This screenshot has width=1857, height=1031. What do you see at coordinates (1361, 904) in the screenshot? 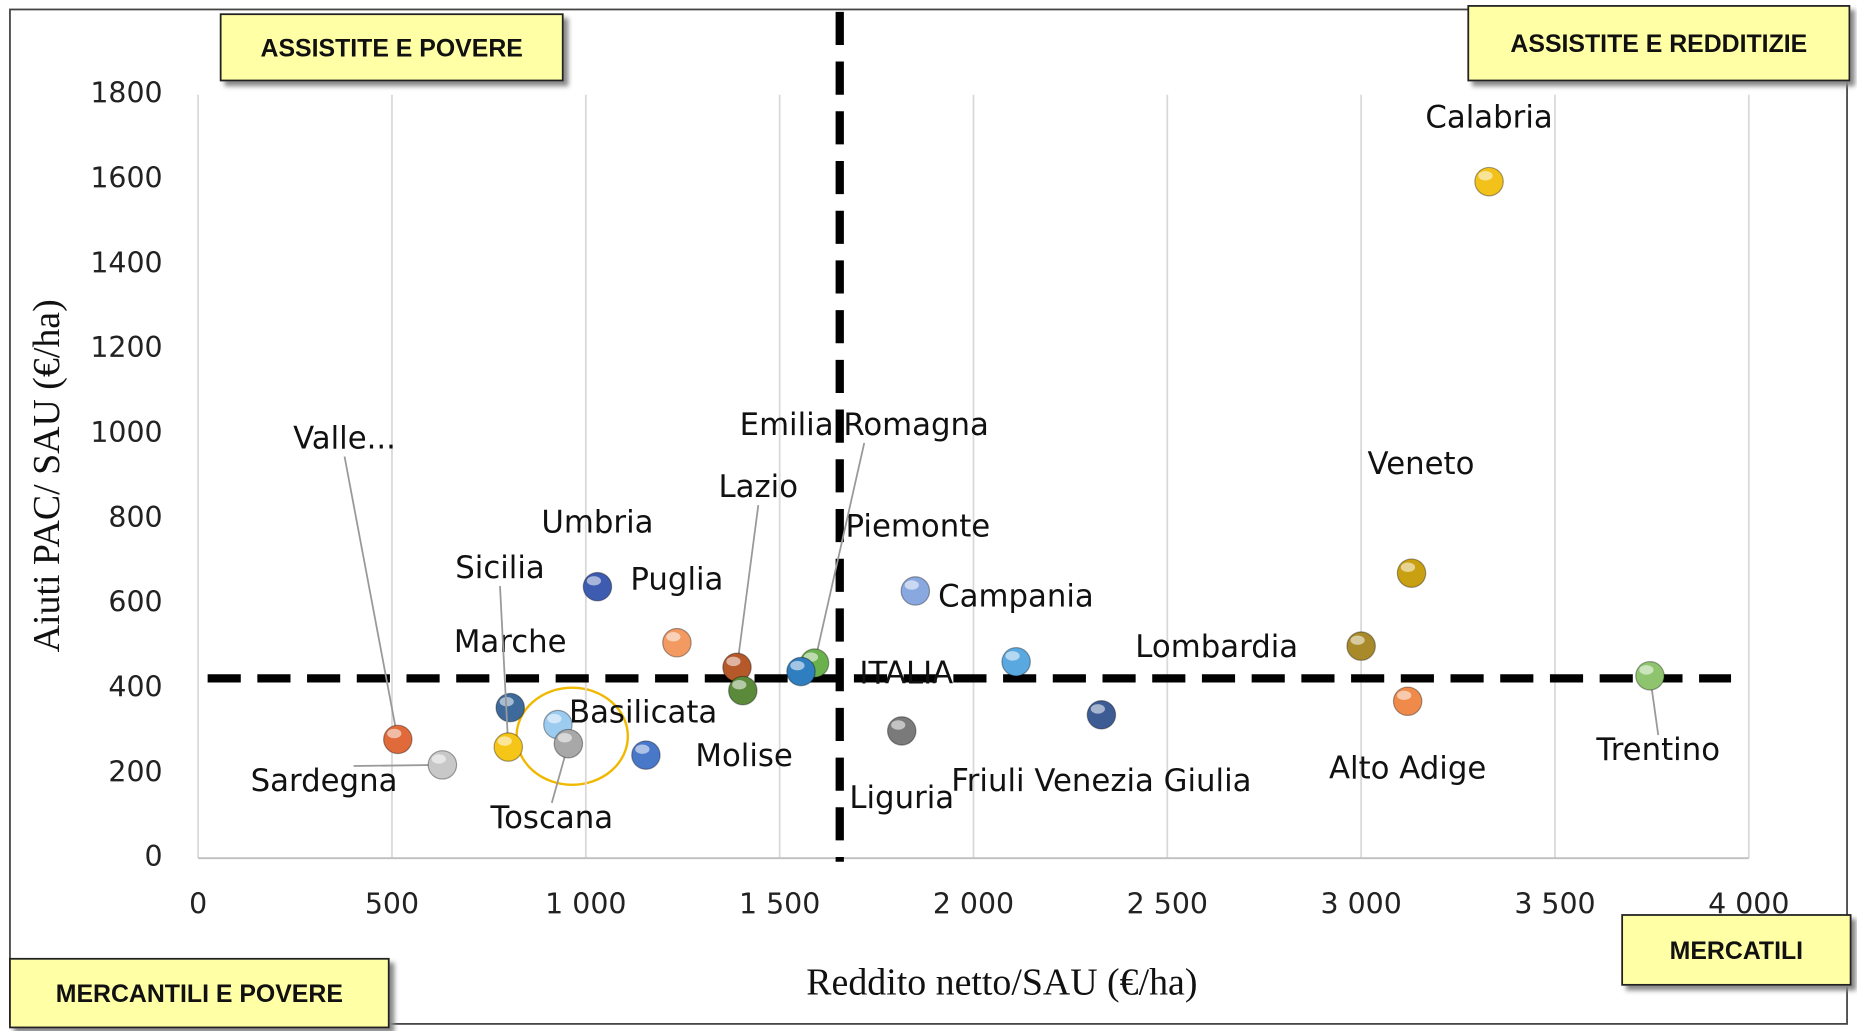
I see `x-tick-label: 3 000` at bounding box center [1361, 904].